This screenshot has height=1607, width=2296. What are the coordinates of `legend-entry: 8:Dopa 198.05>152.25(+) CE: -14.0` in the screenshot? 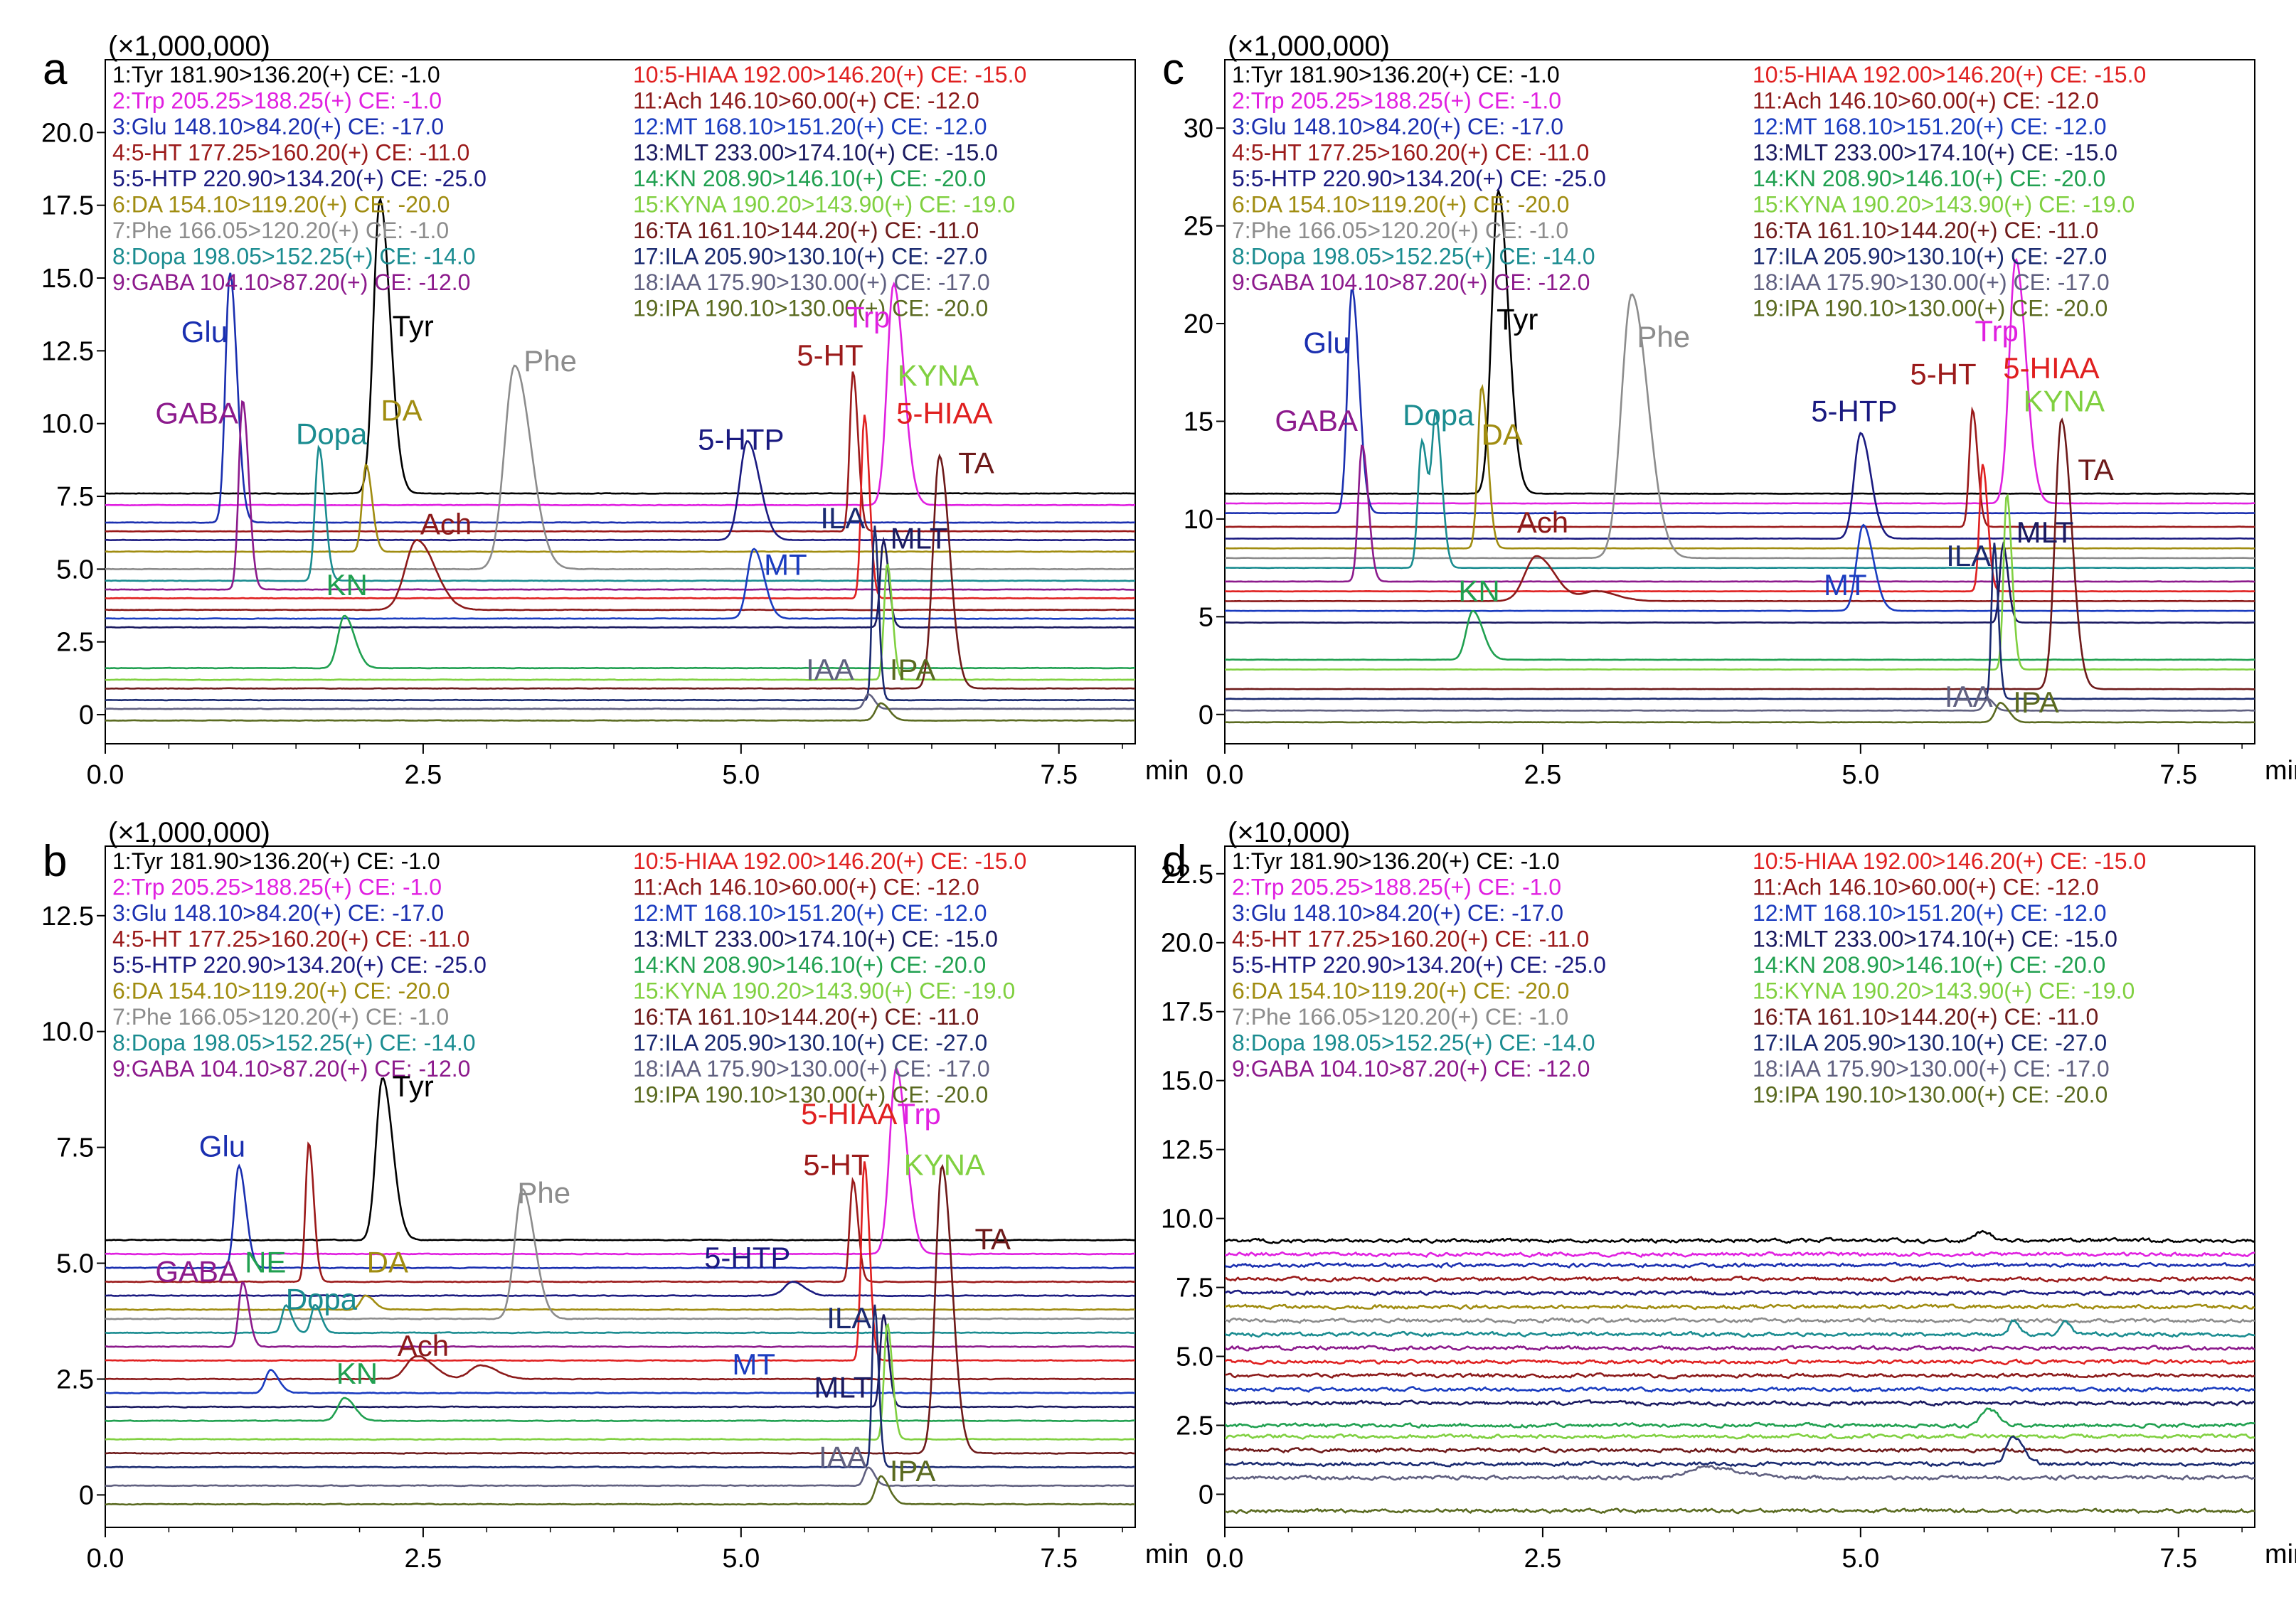 It's located at (294, 1043).